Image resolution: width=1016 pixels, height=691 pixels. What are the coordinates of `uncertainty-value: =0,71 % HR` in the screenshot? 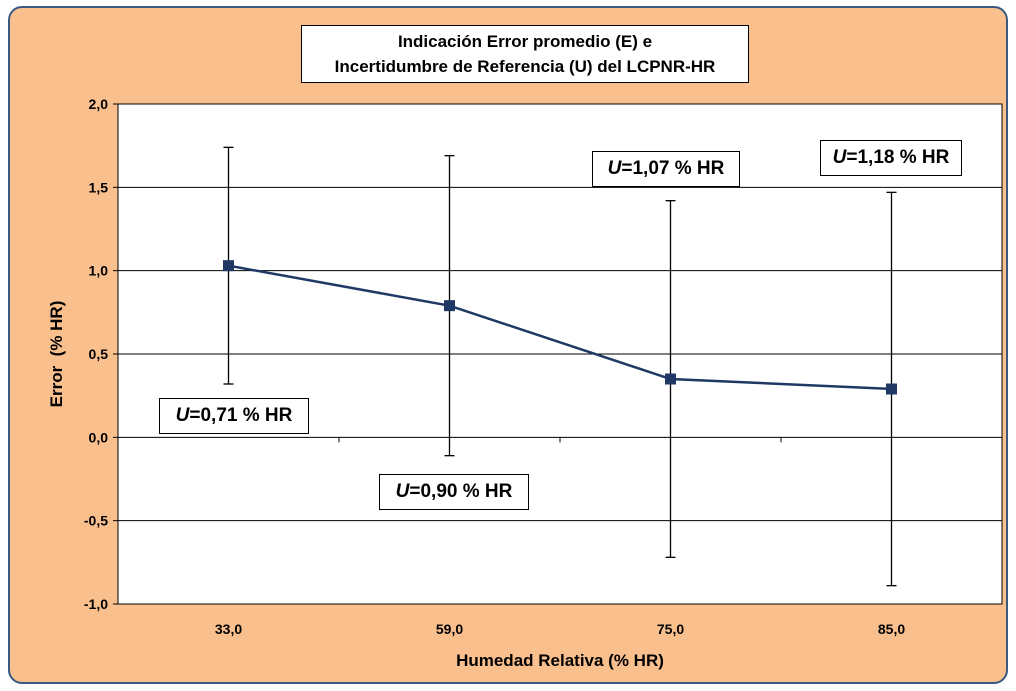 It's located at (241, 415).